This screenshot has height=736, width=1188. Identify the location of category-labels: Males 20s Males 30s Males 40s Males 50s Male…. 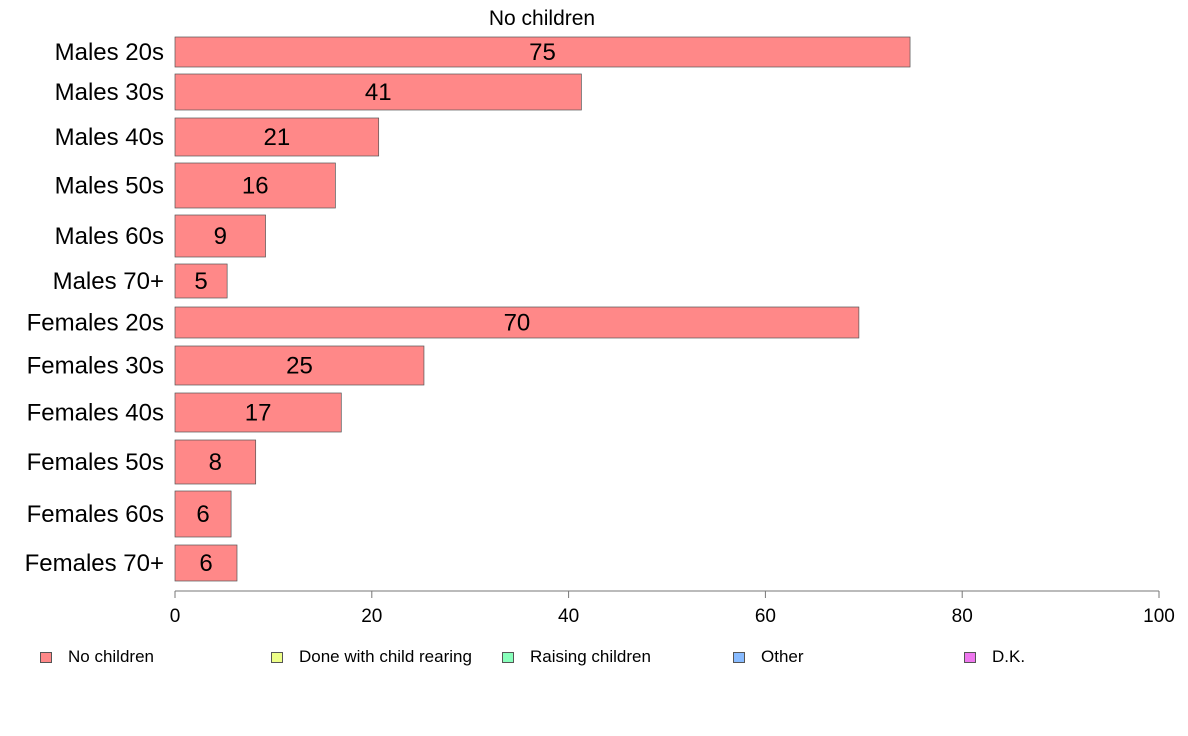
(94, 308).